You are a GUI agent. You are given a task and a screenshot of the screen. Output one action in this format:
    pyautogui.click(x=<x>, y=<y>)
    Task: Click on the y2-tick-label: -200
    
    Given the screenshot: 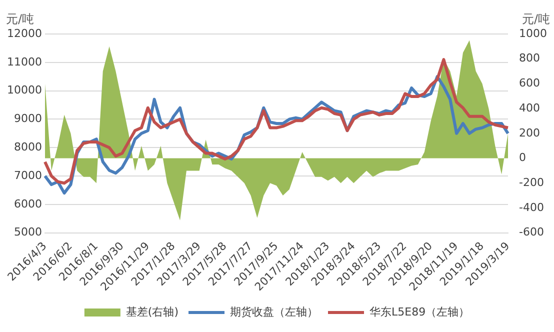 What is the action you would take?
    pyautogui.click(x=531, y=182)
    